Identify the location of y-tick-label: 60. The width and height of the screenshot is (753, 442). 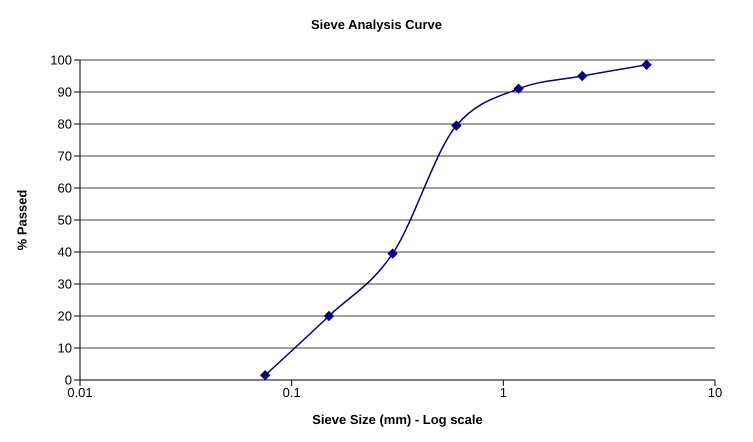
(65, 188).